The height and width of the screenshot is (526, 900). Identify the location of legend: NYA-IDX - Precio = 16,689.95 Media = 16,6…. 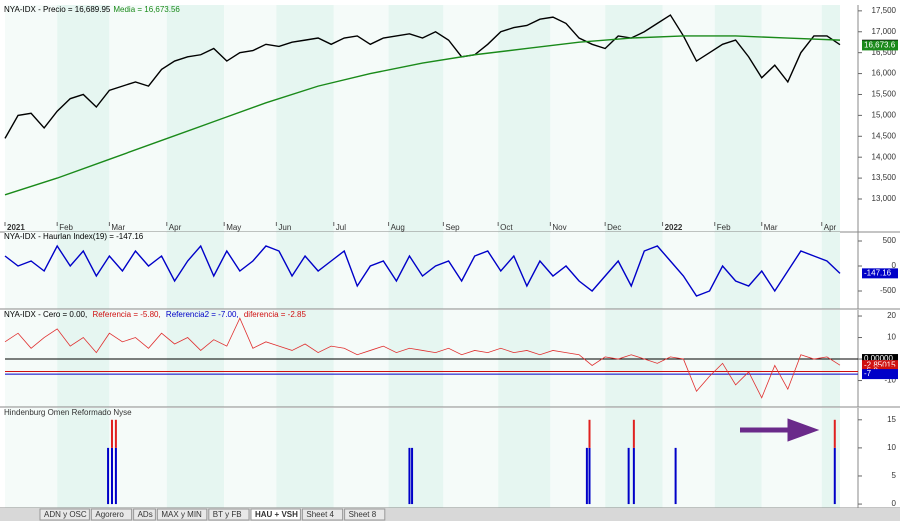
(92, 9).